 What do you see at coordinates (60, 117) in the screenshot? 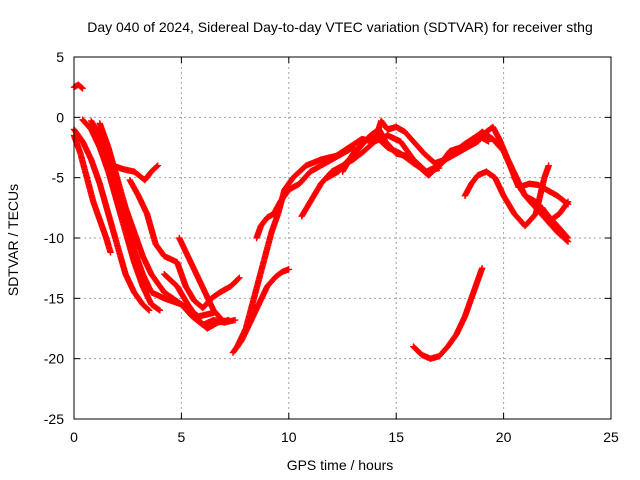
I see `y-tick-label: 0` at bounding box center [60, 117].